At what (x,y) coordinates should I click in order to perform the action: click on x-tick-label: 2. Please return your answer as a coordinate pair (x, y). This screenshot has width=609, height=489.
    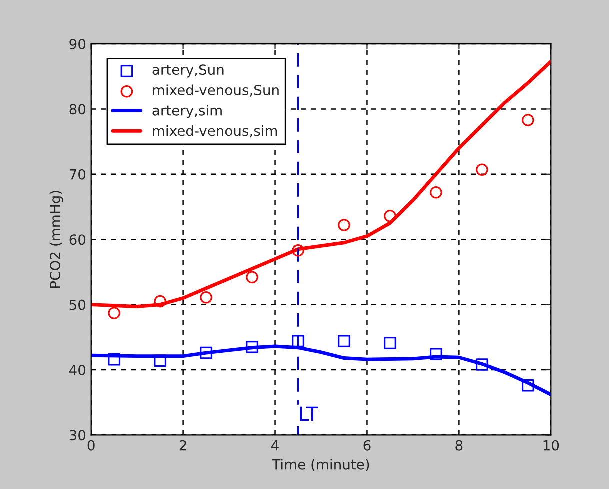
    Looking at the image, I should click on (183, 445).